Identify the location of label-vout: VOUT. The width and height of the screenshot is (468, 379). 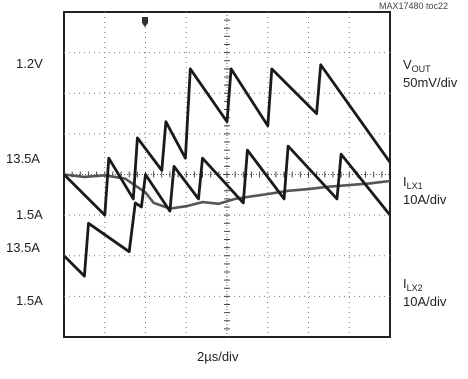
(417, 66).